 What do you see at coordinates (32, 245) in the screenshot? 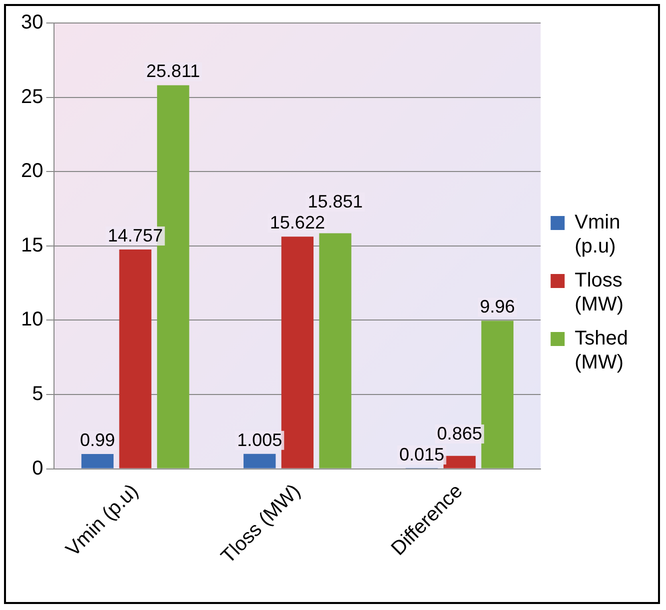
I see `y-tick-label: 15` at bounding box center [32, 245].